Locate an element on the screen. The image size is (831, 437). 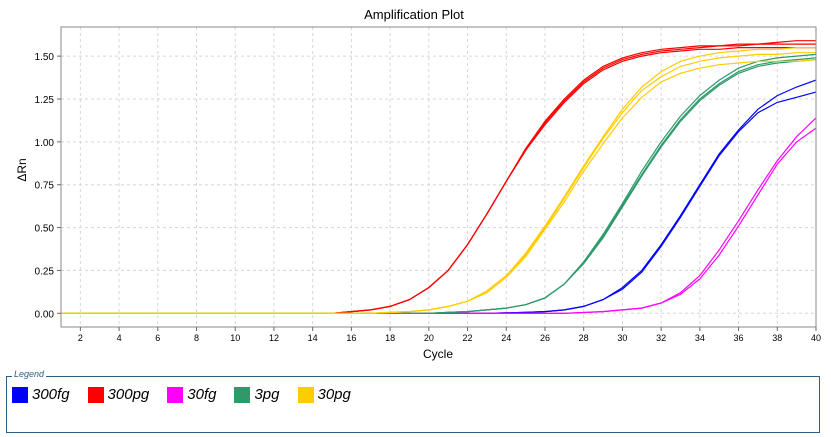
y-tick-label: 1.50 is located at coordinates (45, 57).